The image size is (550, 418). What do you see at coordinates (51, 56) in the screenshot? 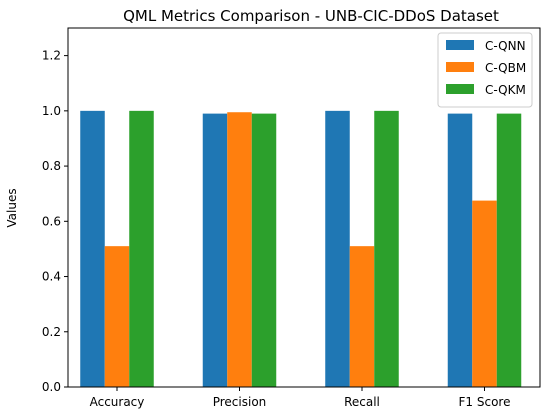
I see `y-tick-label: 1.2` at bounding box center [51, 56].